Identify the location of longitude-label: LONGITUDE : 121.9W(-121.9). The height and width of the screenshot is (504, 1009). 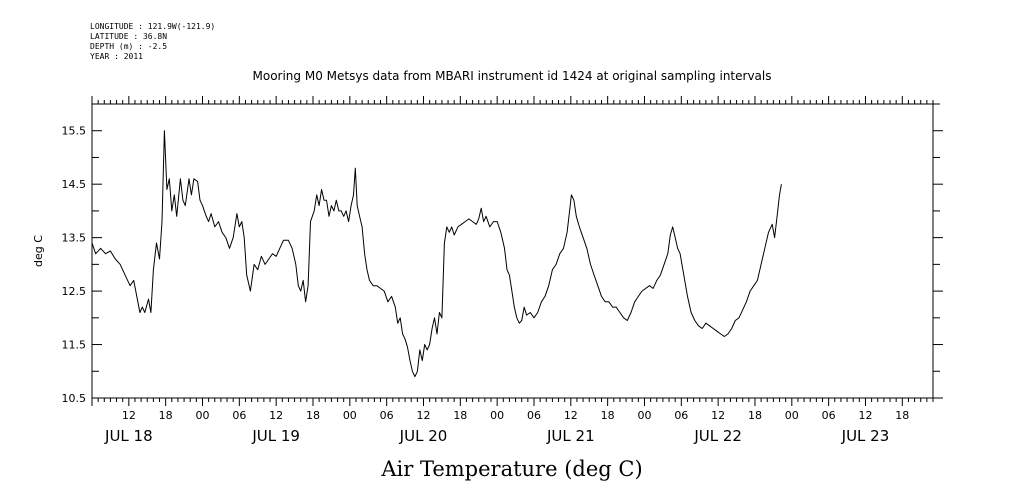
(153, 26).